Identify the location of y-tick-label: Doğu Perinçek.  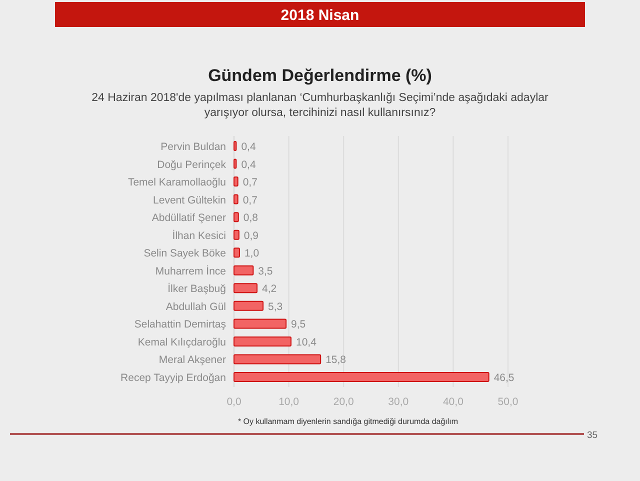
(192, 164).